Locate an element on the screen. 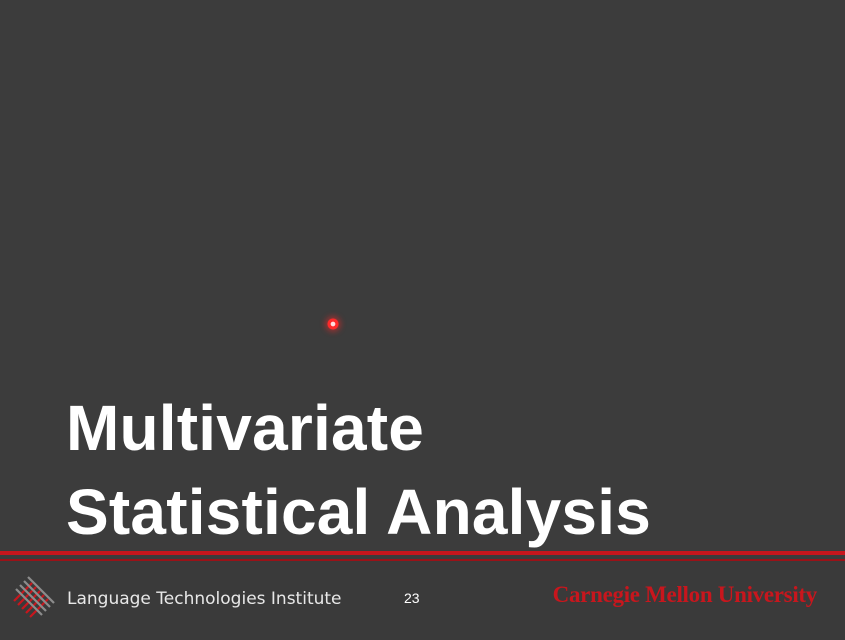 Image resolution: width=845 pixels, height=640 pixels. university-logo-text: Carnegie Mellon University is located at coordinates (685, 594).